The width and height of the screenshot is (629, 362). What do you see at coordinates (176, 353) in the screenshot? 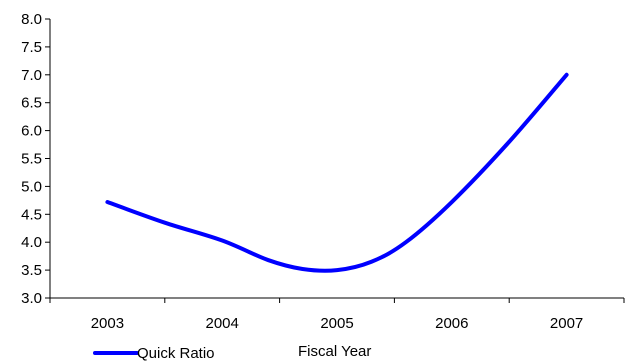
I see `legend-label-quick-ratio: Quick Ratio` at bounding box center [176, 353].